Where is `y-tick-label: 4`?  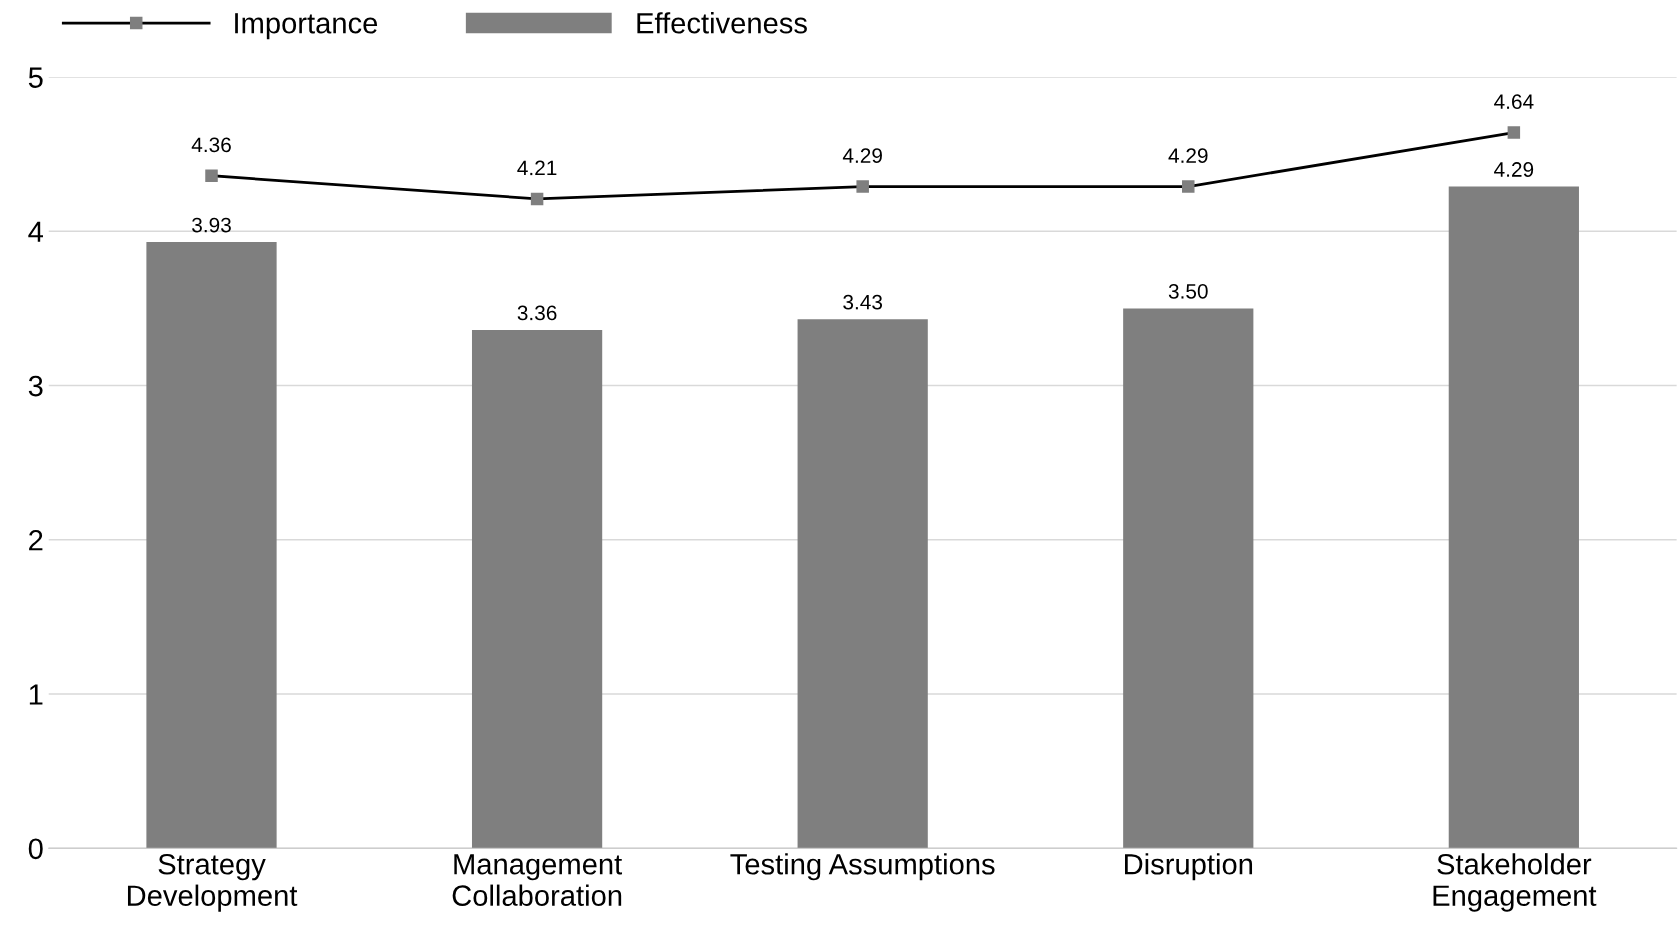
y-tick-label: 4 is located at coordinates (36, 231).